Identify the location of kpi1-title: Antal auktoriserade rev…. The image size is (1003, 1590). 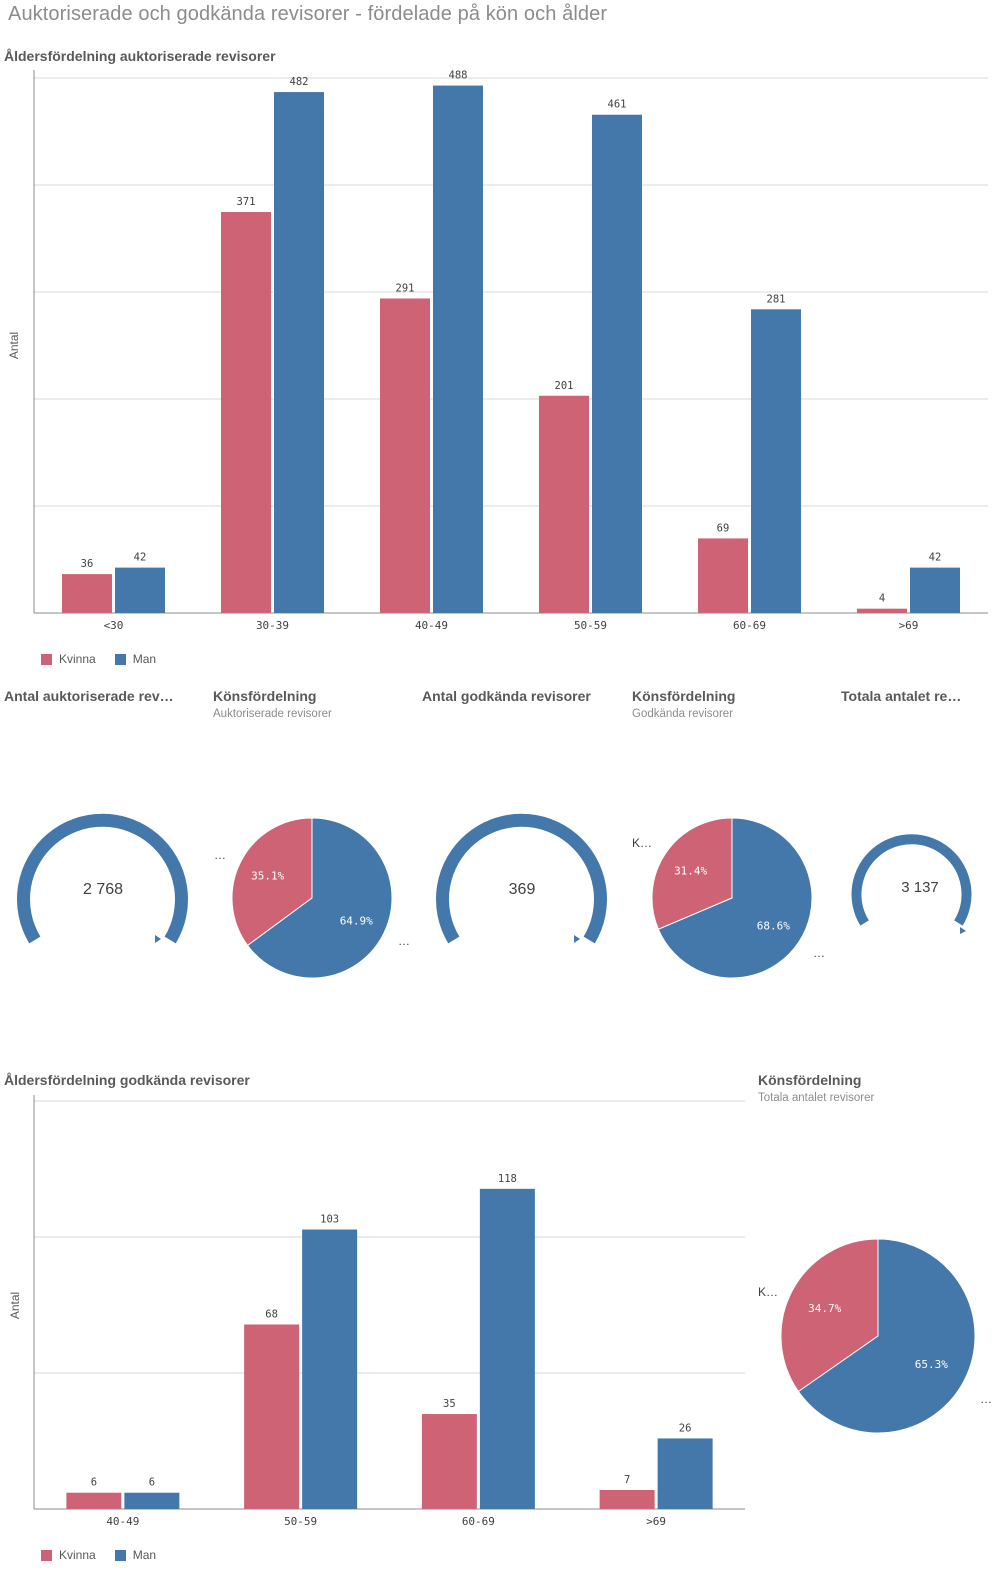
(89, 696).